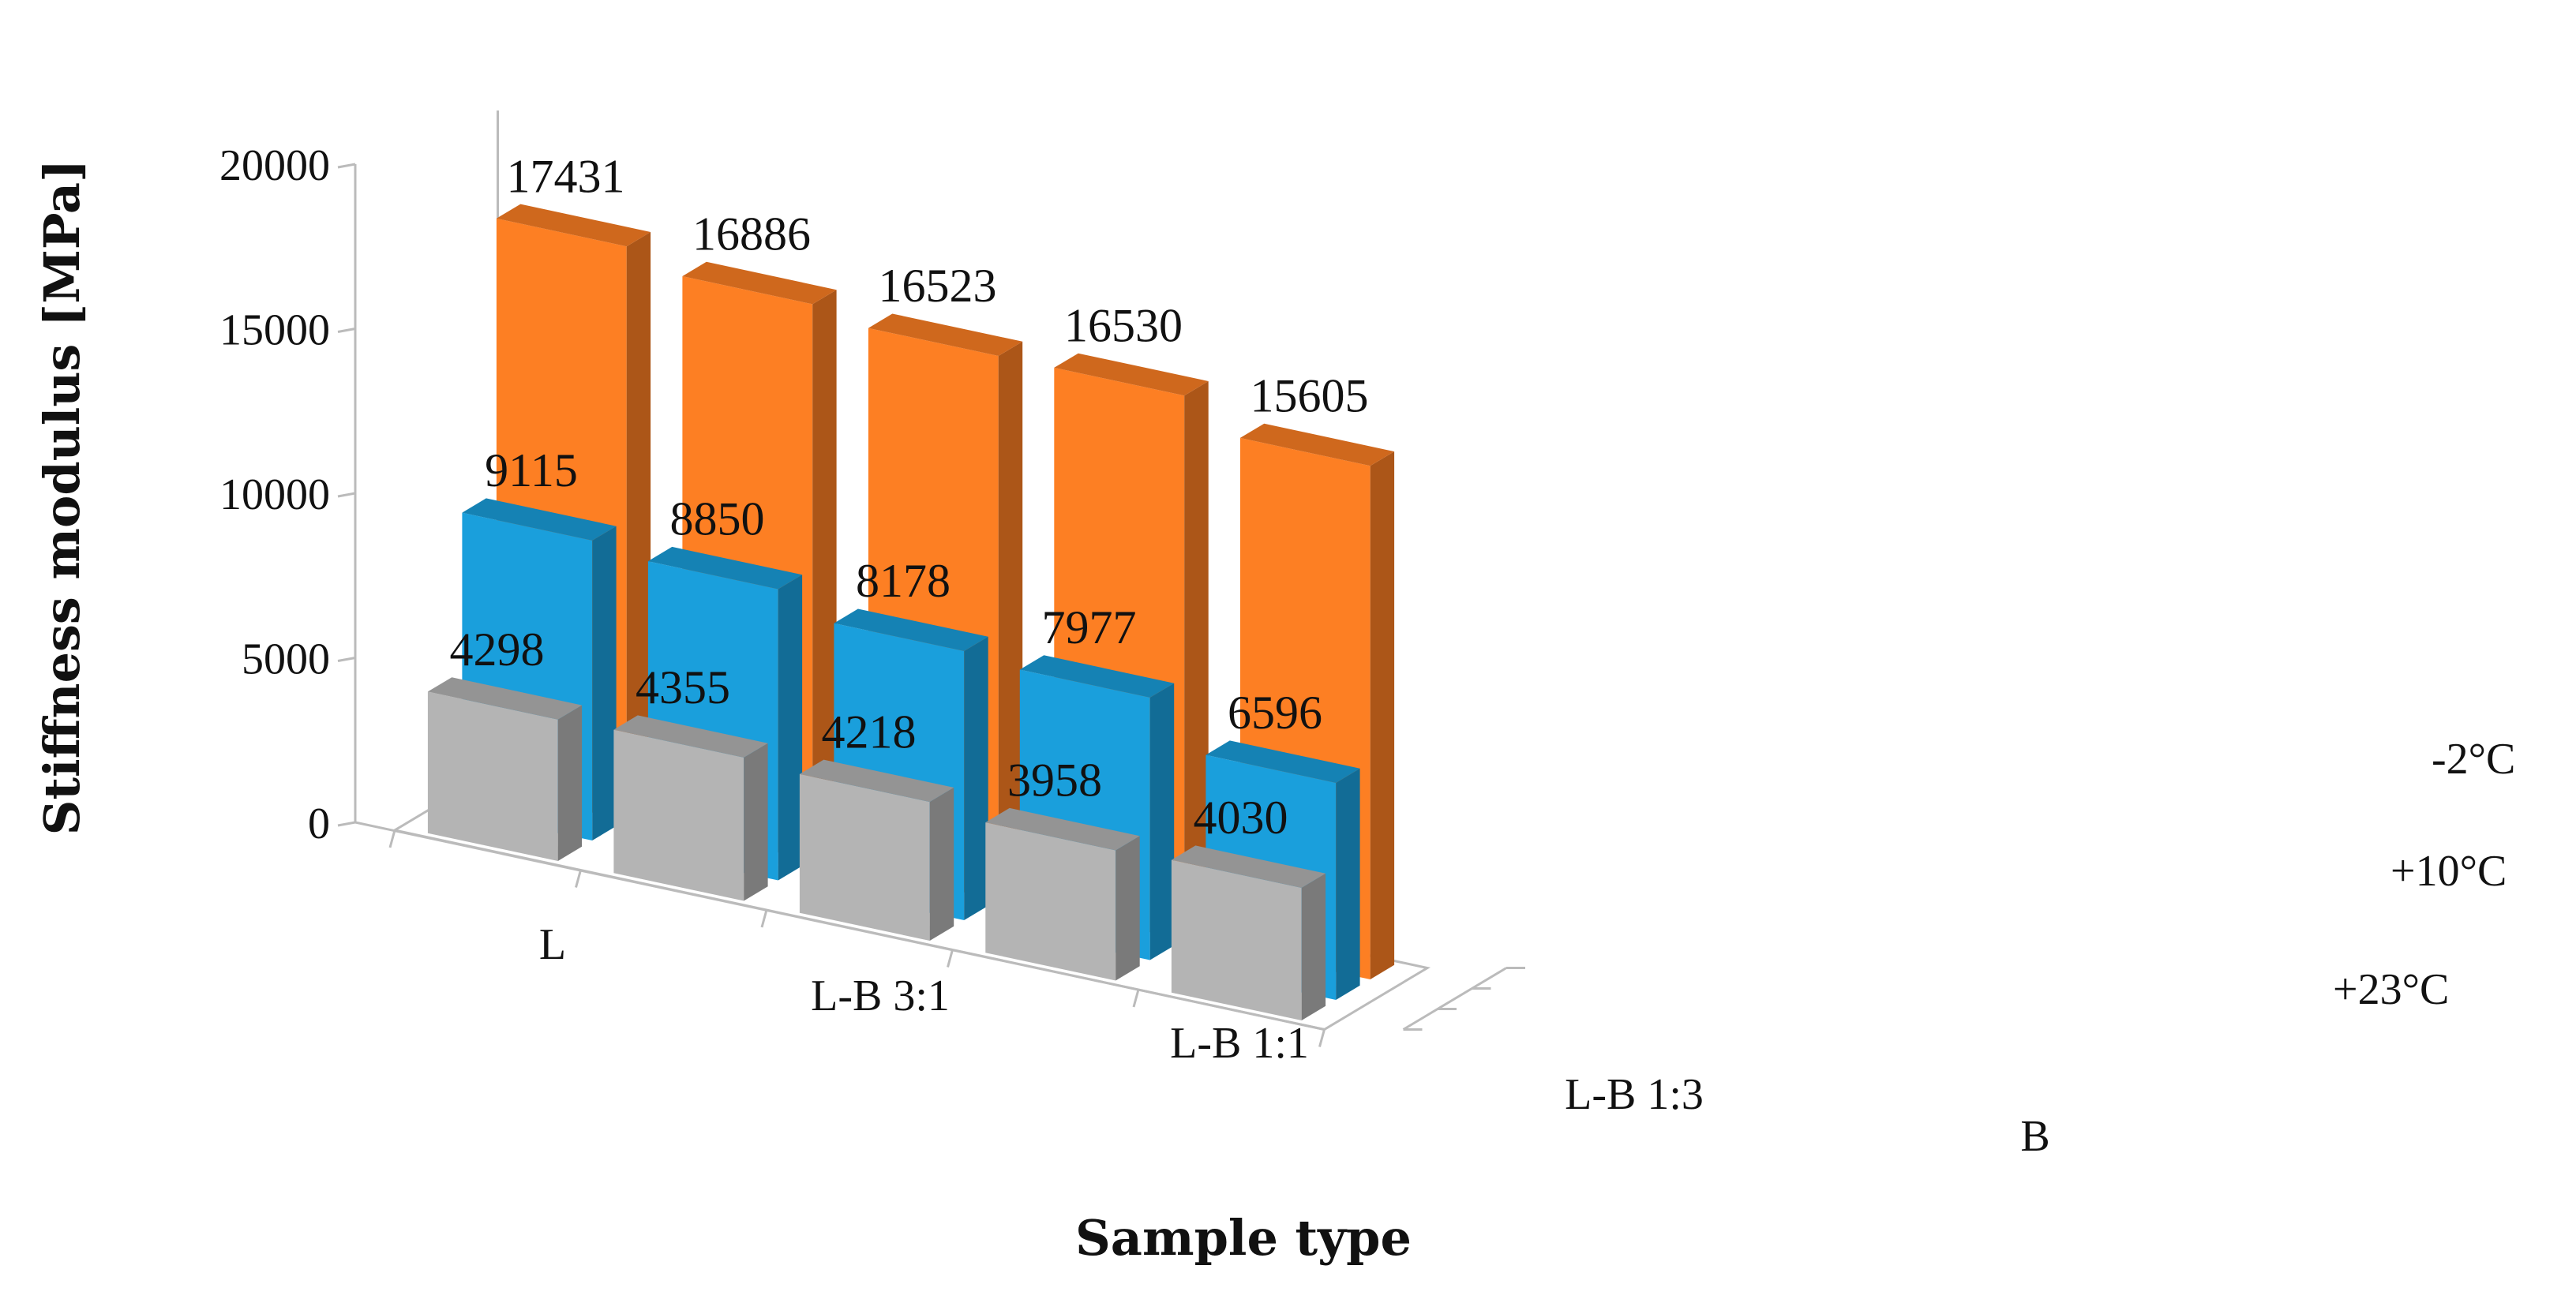 The height and width of the screenshot is (1314, 2576). I want to click on x-tick-label: B, so click(2034, 1136).